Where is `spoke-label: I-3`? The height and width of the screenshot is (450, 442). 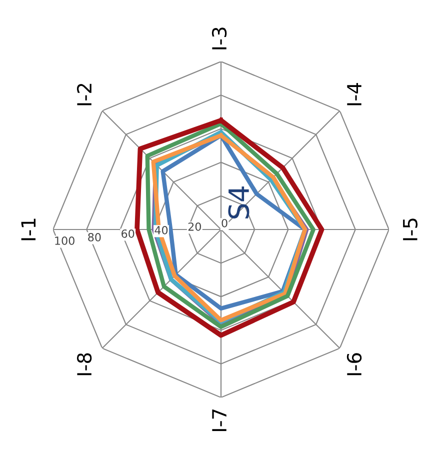
spoke-label: I-3 is located at coordinates (219, 39).